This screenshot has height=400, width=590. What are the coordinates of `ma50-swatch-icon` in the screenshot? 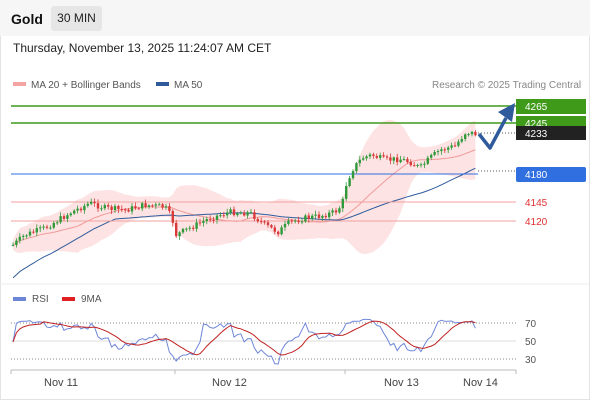 It's located at (162, 84).